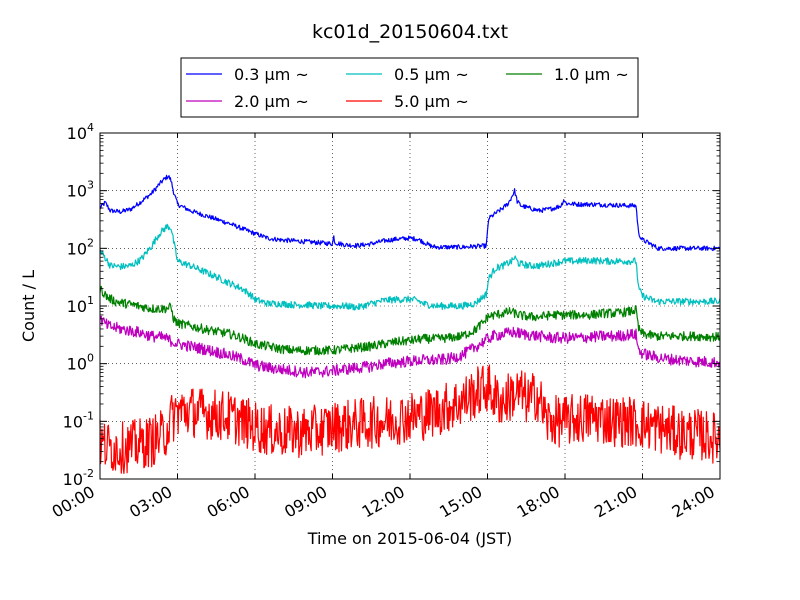 The image size is (800, 600). I want to click on x-tick-label: 06:00, so click(228, 502).